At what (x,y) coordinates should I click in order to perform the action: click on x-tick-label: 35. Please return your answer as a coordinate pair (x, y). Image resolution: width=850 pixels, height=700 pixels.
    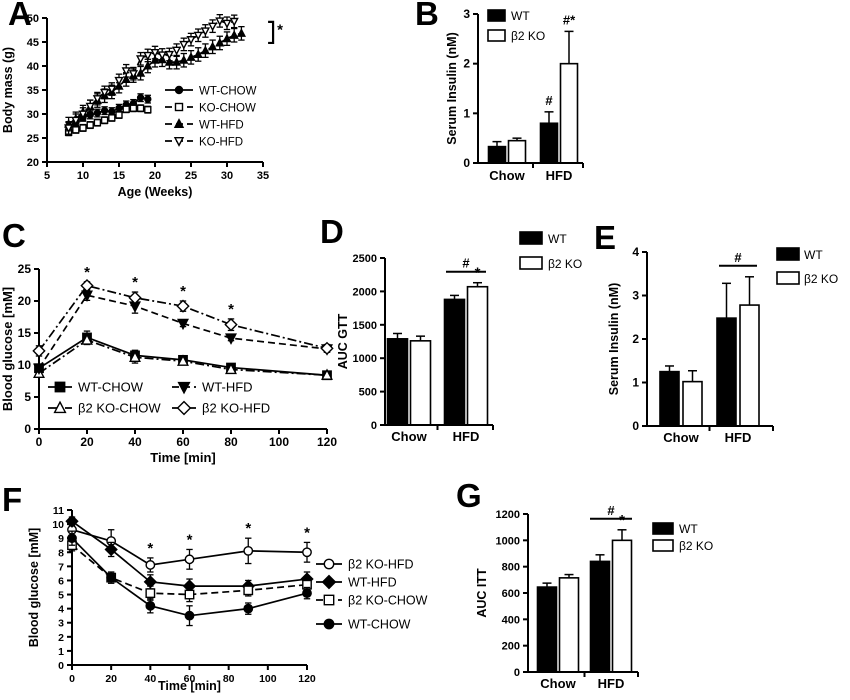
    Looking at the image, I should click on (263, 176).